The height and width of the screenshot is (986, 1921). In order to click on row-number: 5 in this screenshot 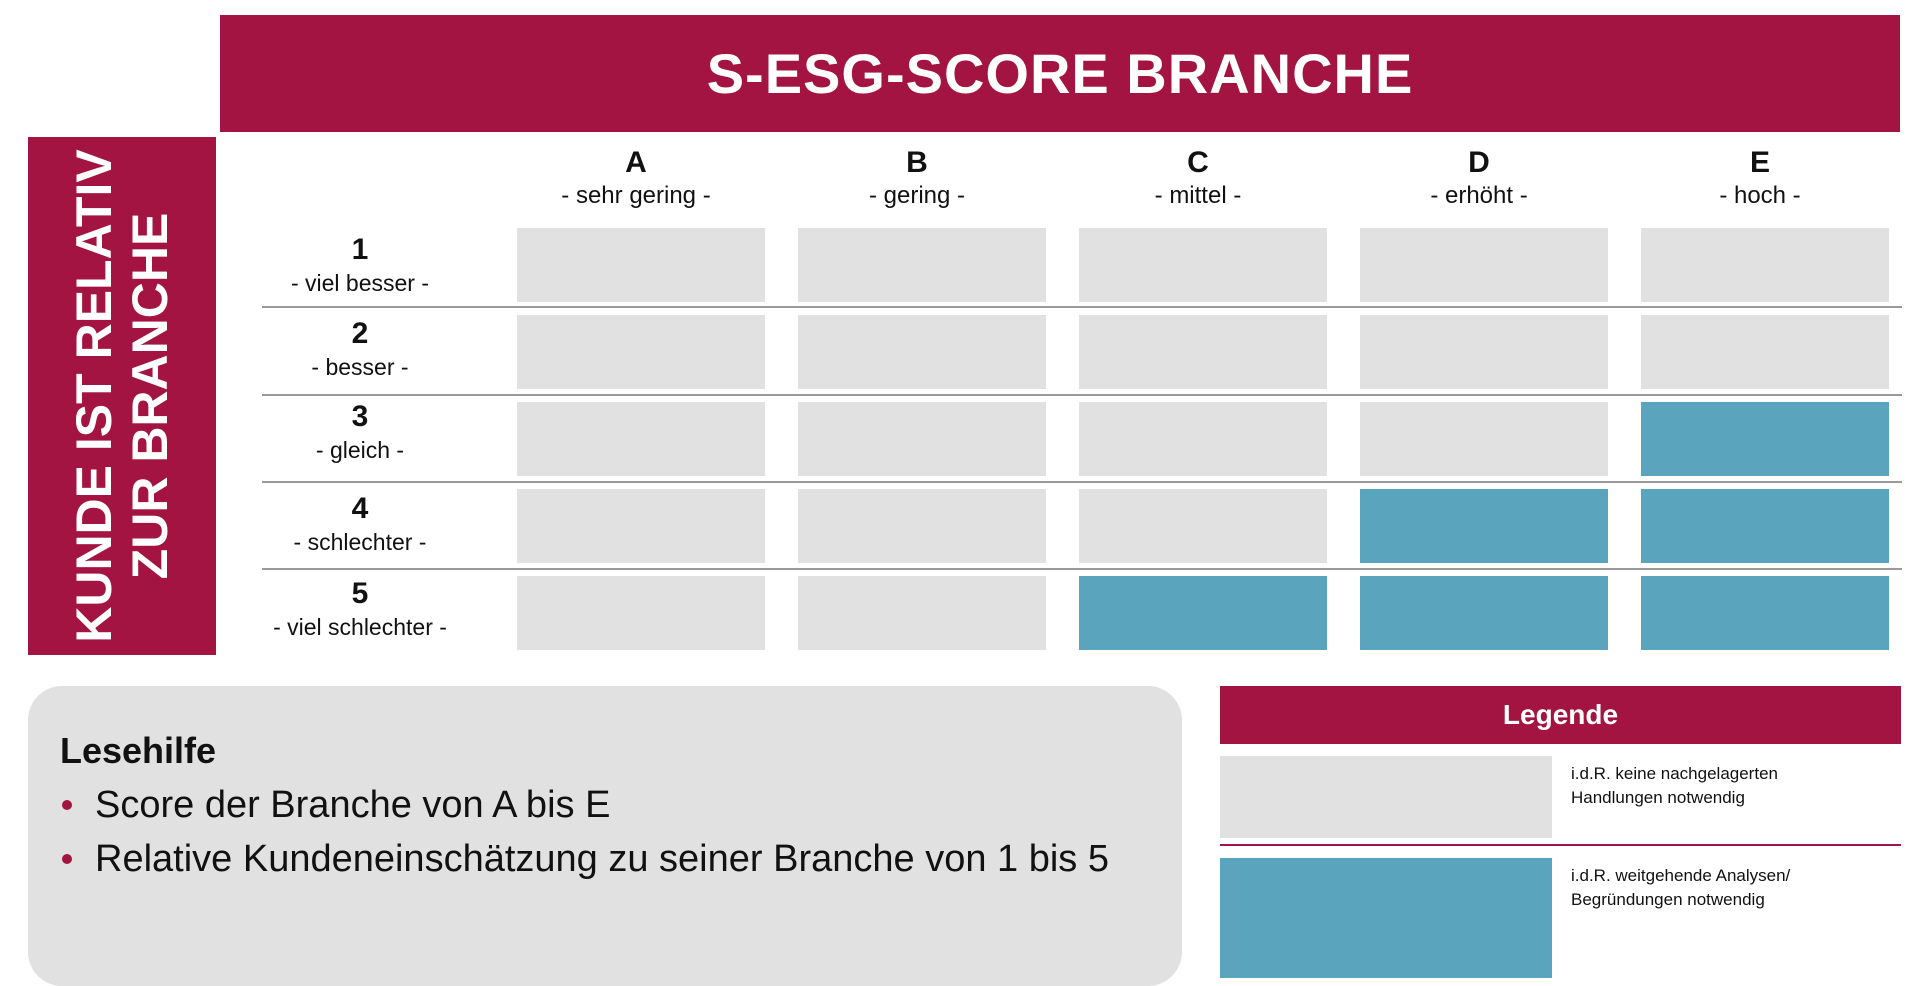, I will do `click(360, 593)`.